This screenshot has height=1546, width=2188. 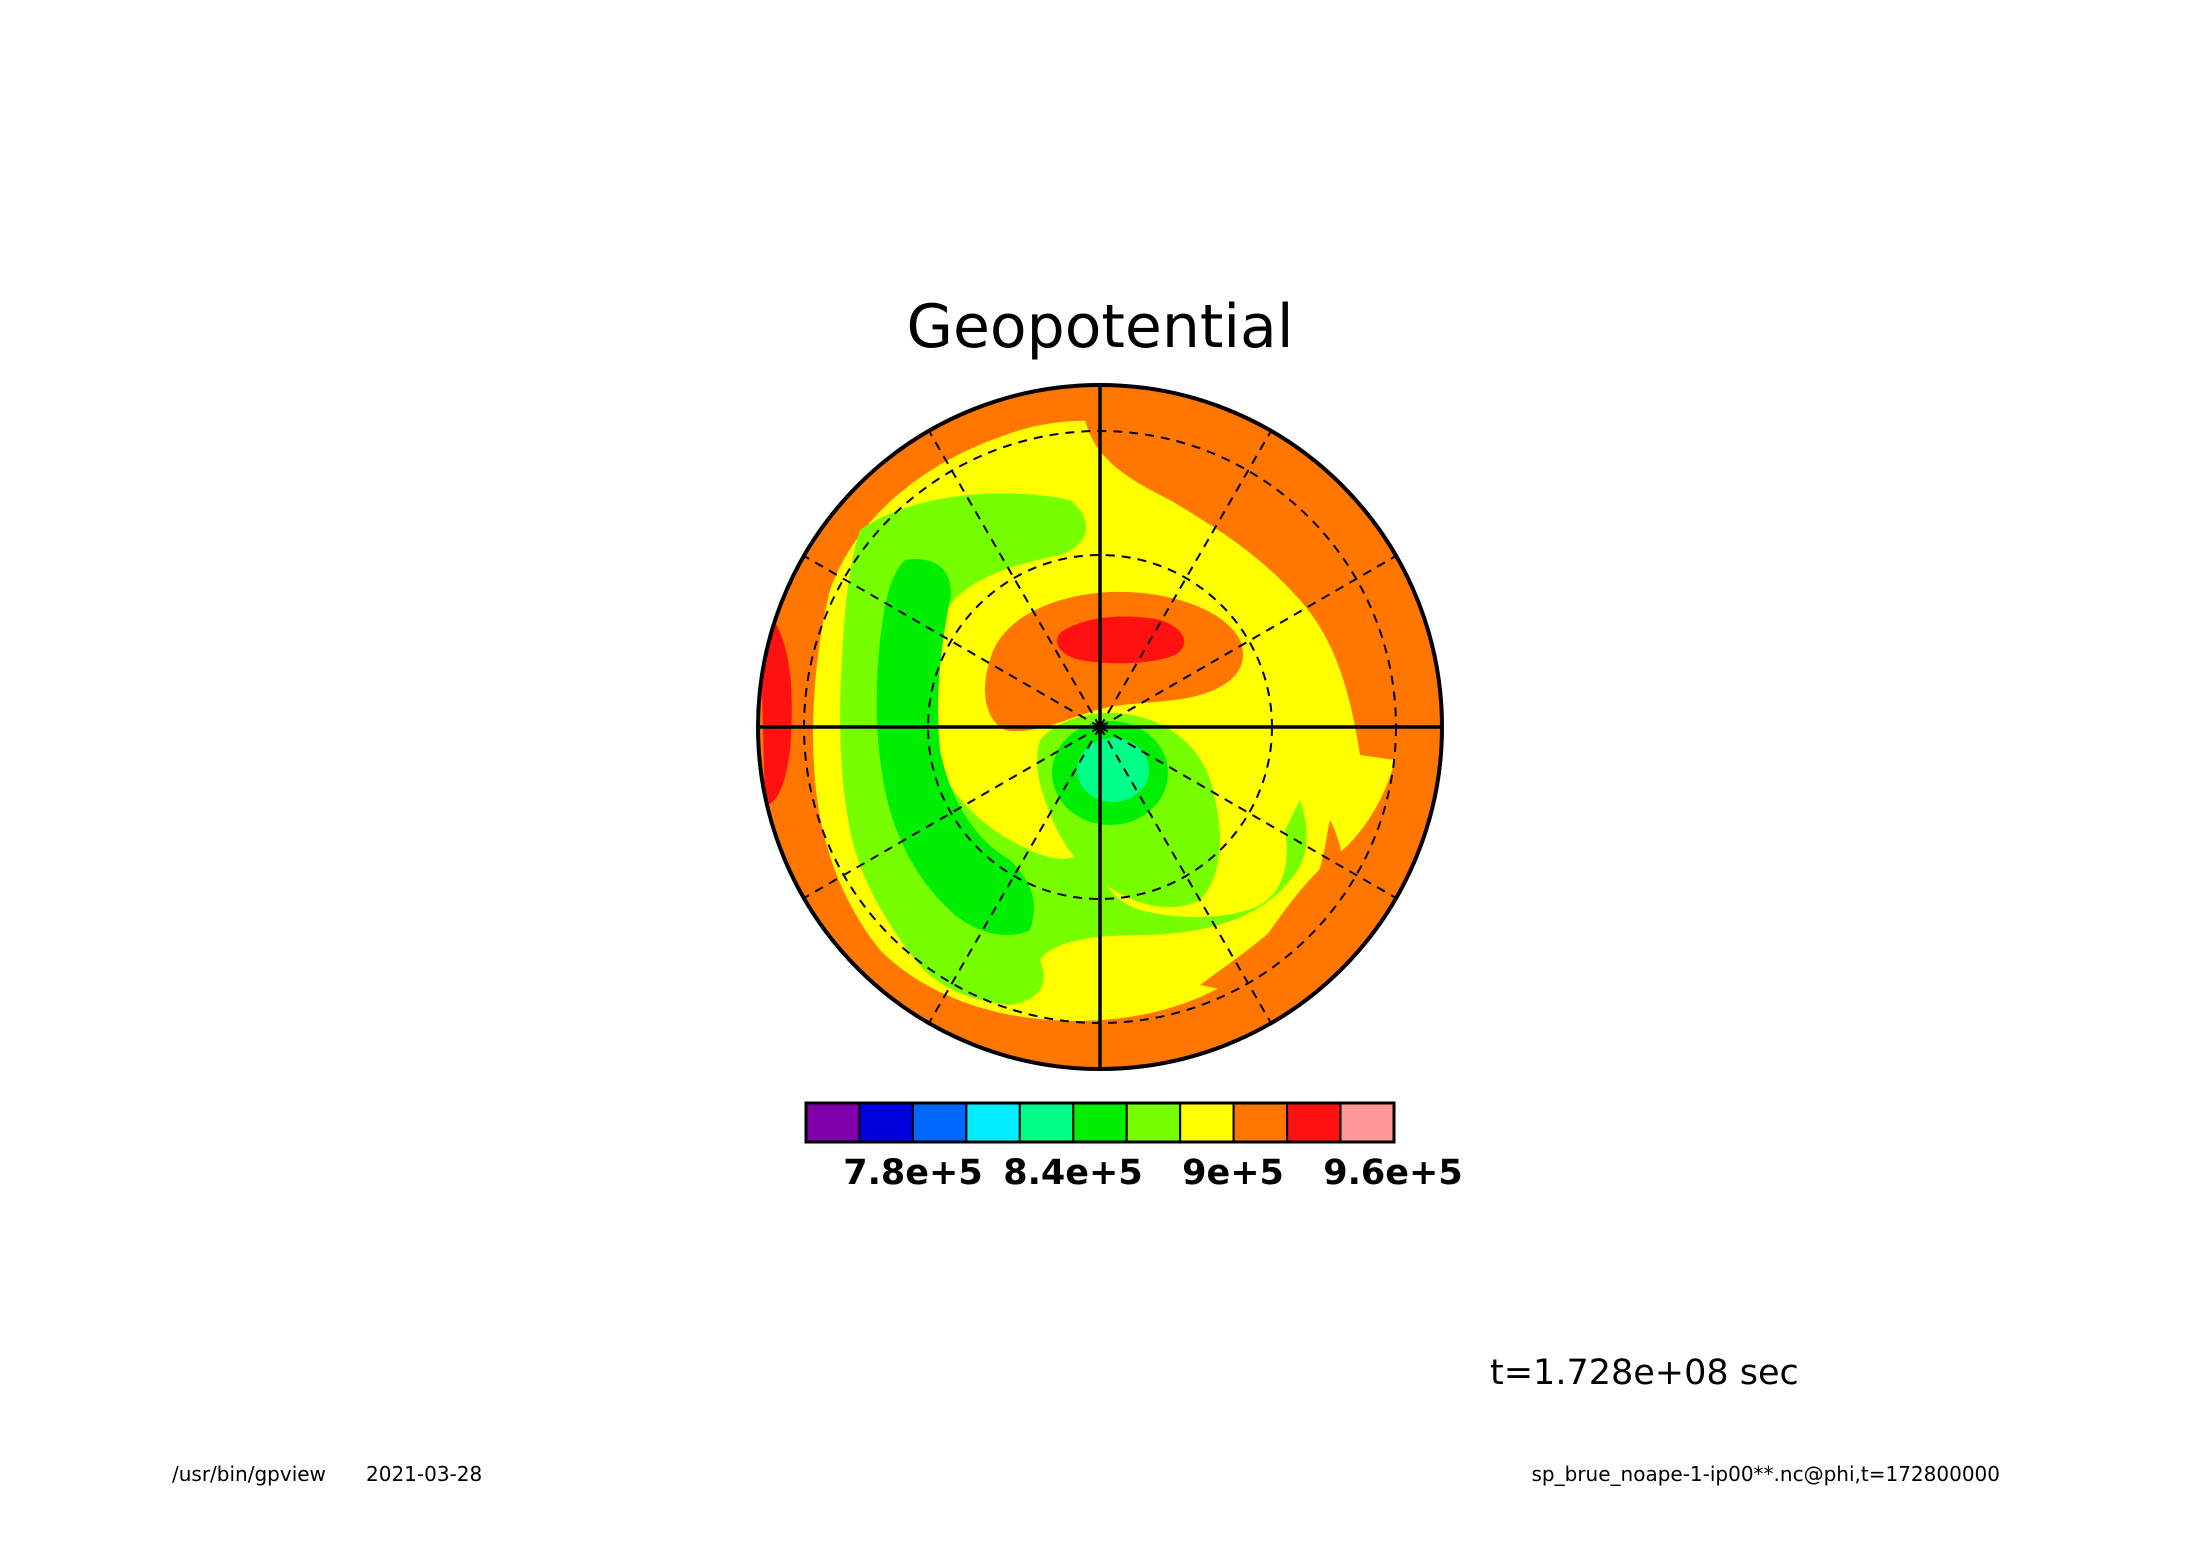 I want to click on colorbar-tick-label: 9e+5, so click(x=1233, y=1173).